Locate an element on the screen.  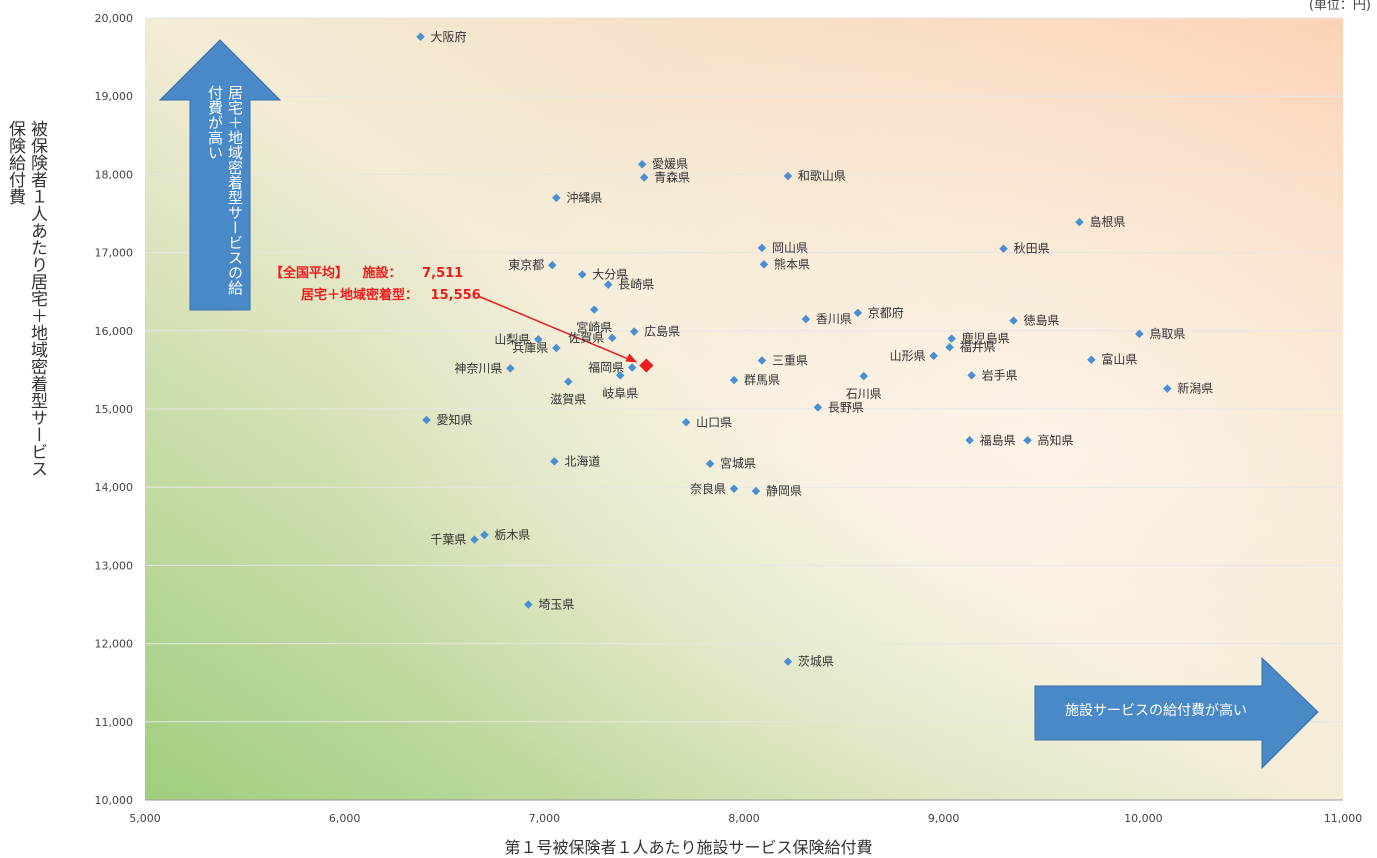
data-point-label: 群馬県 is located at coordinates (762, 380).